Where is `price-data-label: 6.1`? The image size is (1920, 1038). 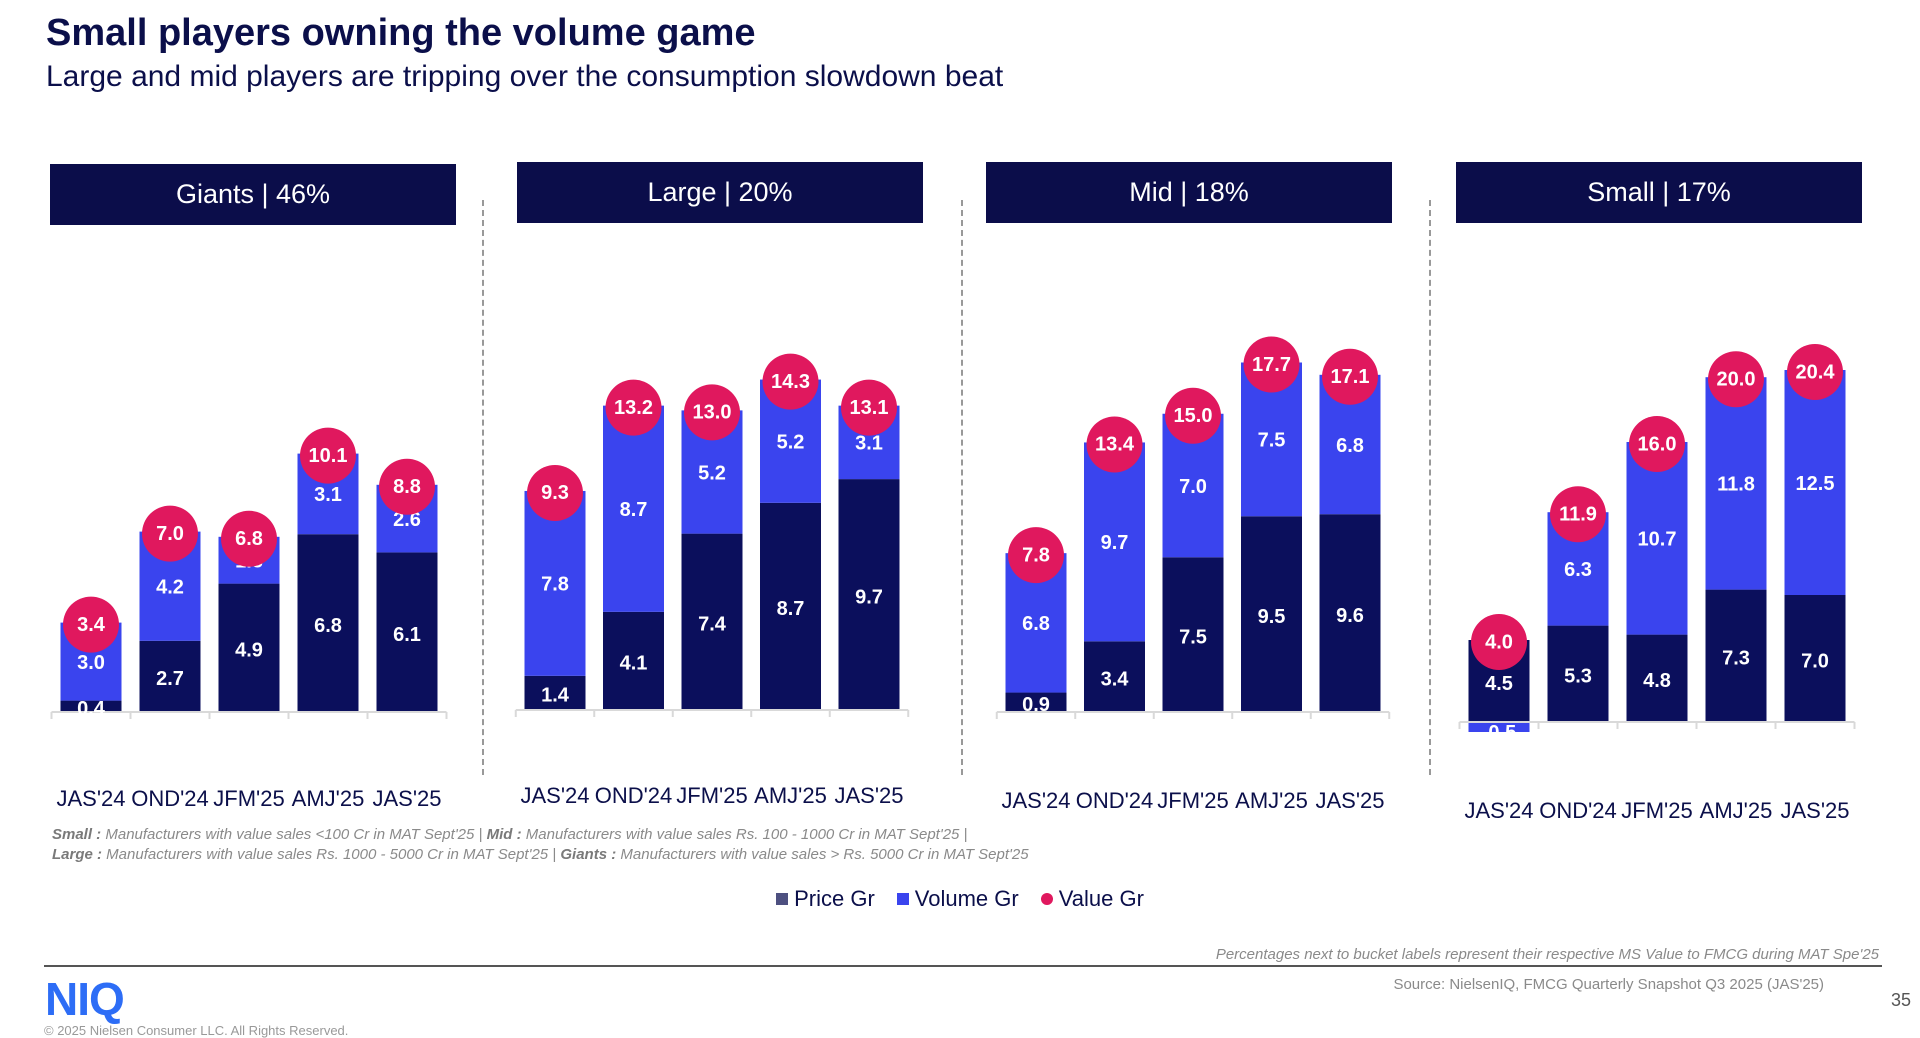
price-data-label: 6.1 is located at coordinates (407, 635).